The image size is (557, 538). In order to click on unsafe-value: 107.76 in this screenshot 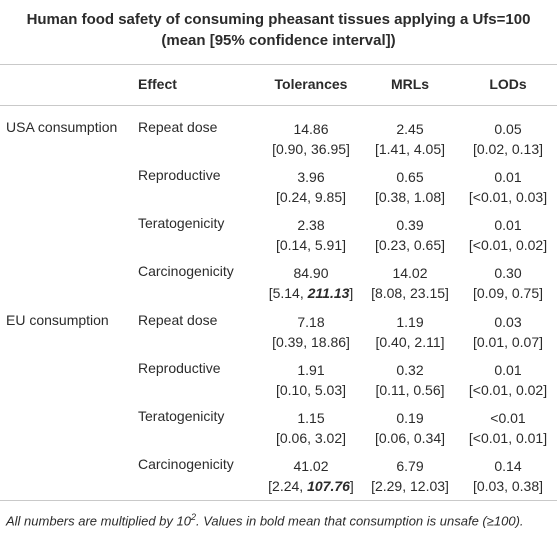, I will do `click(328, 486)`.